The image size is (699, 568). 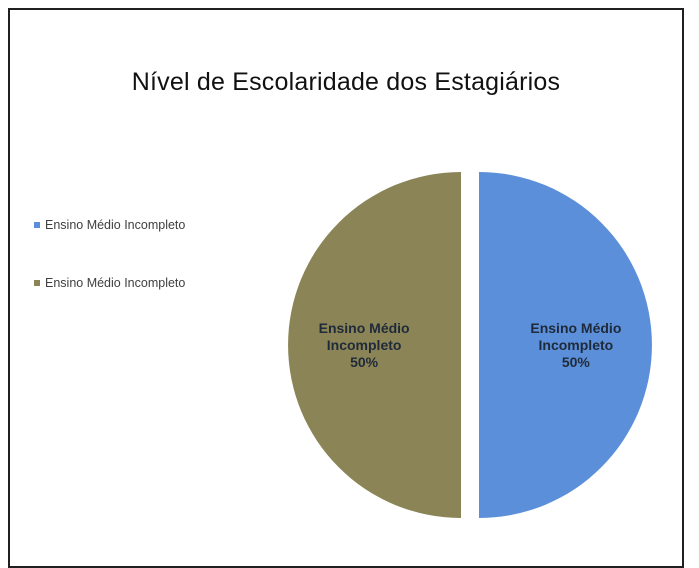 What do you see at coordinates (346, 82) in the screenshot?
I see `chart-title: Nível de Escolaridade dos Estagiários` at bounding box center [346, 82].